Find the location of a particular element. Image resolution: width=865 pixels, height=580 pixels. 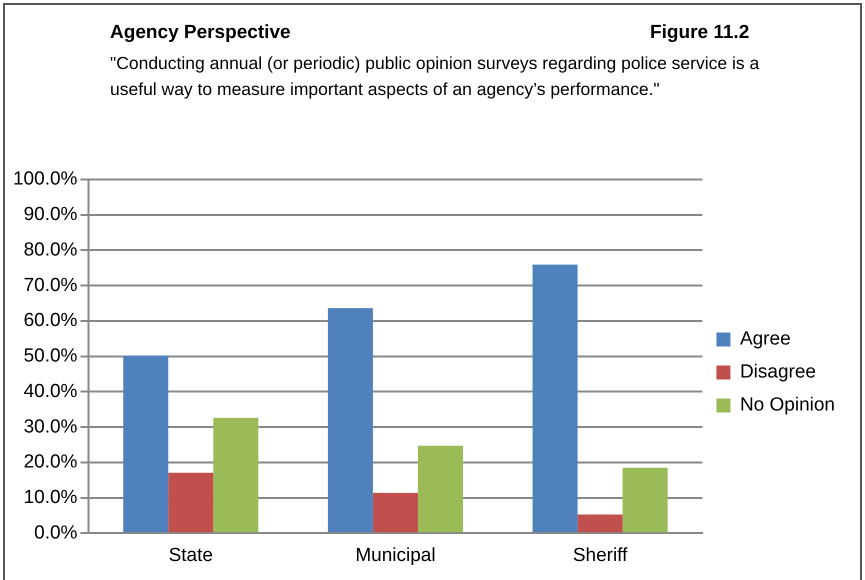

y-tick-label: 50.0% is located at coordinates (51, 356).